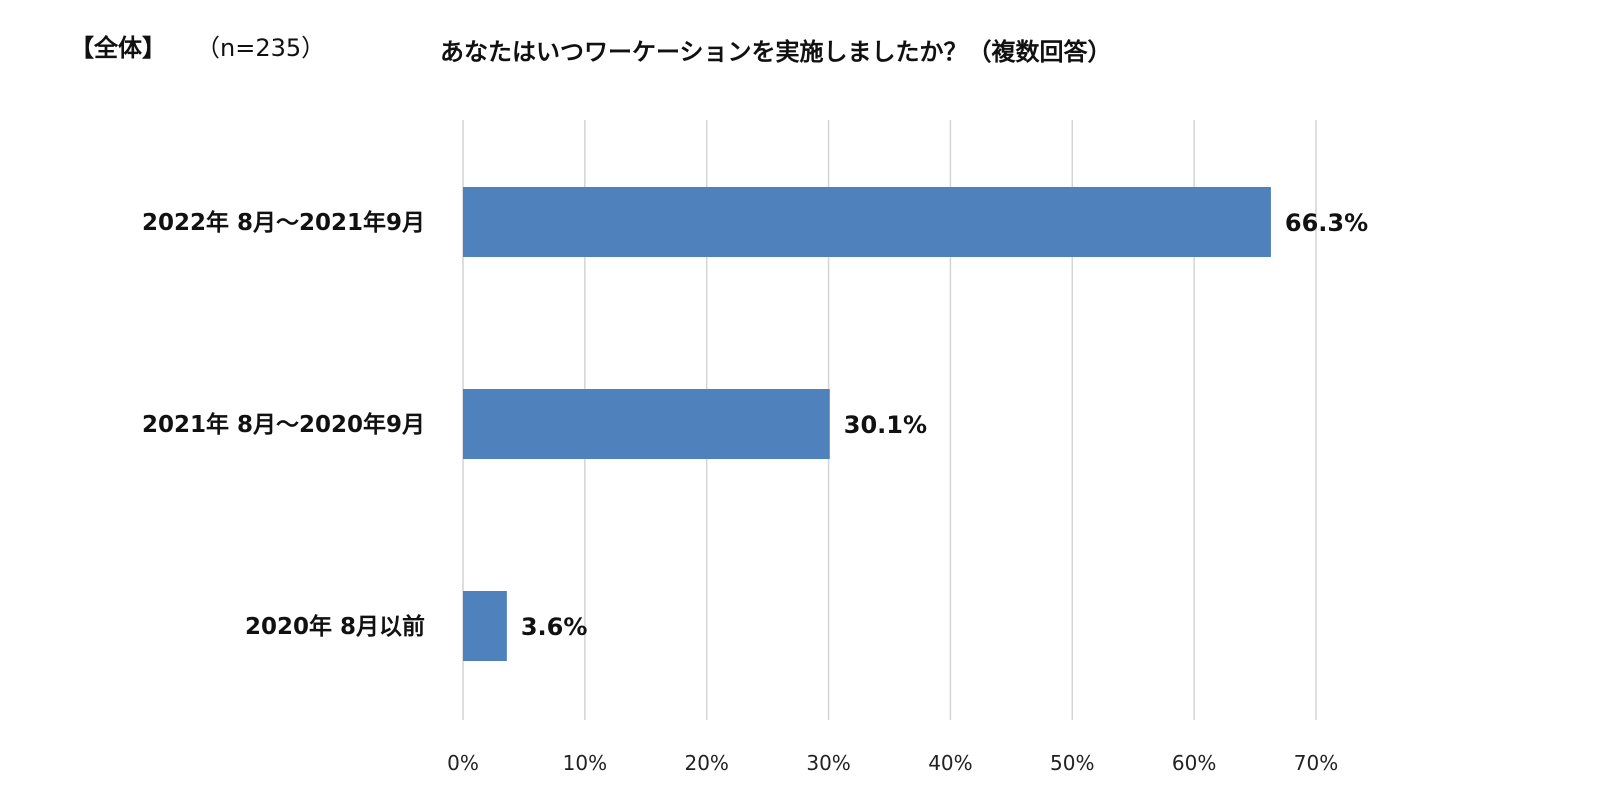 The width and height of the screenshot is (1600, 787). What do you see at coordinates (950, 763) in the screenshot?
I see `x-tick-label: 40%` at bounding box center [950, 763].